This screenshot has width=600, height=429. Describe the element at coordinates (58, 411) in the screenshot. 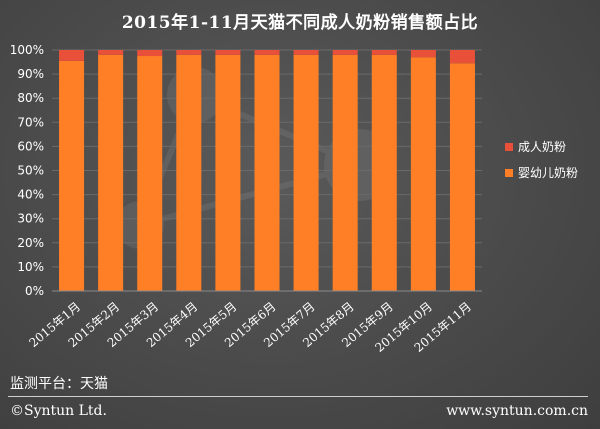

I see `copyright-text: ©Syntun Ltd.` at that location.